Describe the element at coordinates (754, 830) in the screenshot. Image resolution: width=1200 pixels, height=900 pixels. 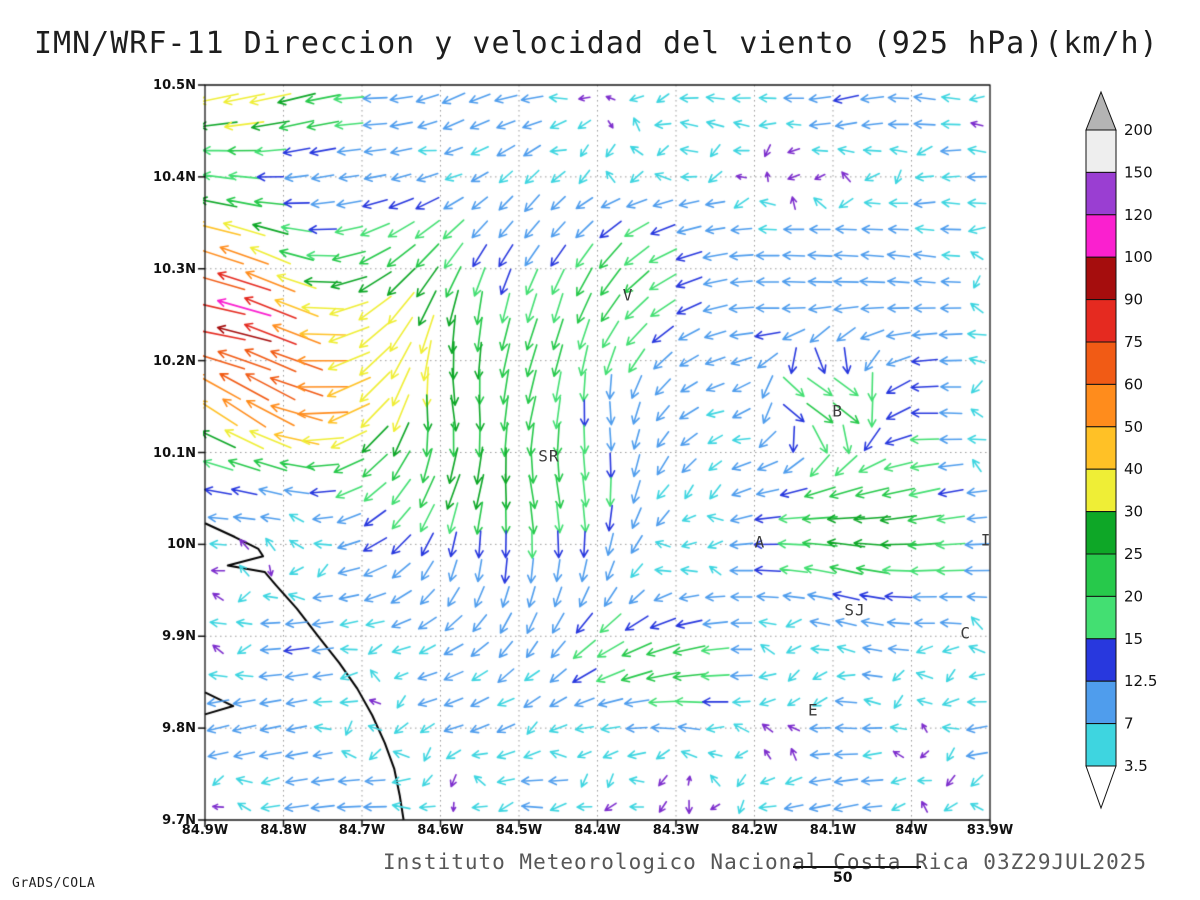
I see `lon-tick-label: 84.2W` at that location.